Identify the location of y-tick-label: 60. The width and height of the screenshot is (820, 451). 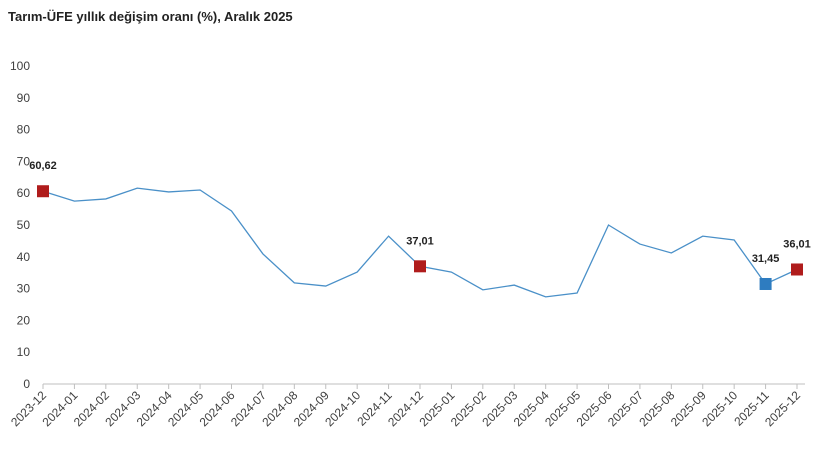
(24, 193).